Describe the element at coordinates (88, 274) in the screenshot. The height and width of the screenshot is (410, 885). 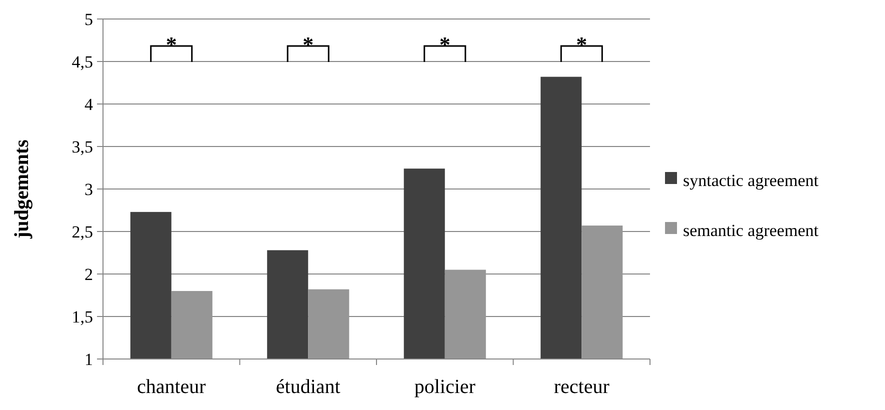
I see `y-tick-label: 2` at that location.